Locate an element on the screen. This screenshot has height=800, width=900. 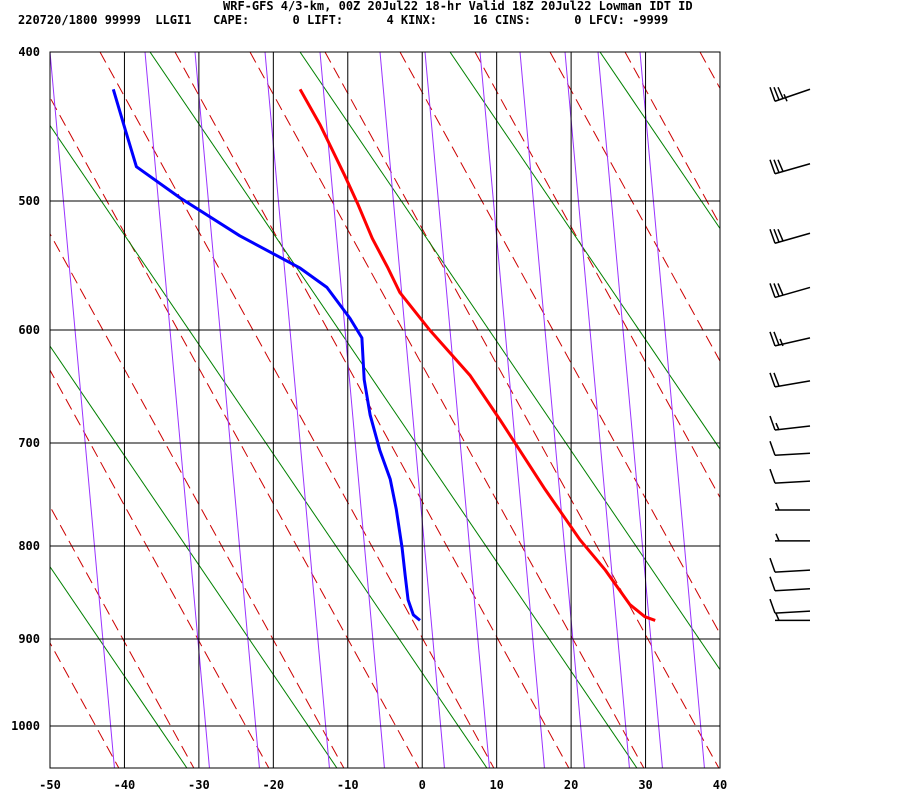
y-tick-label: 500 is located at coordinates (29, 201).